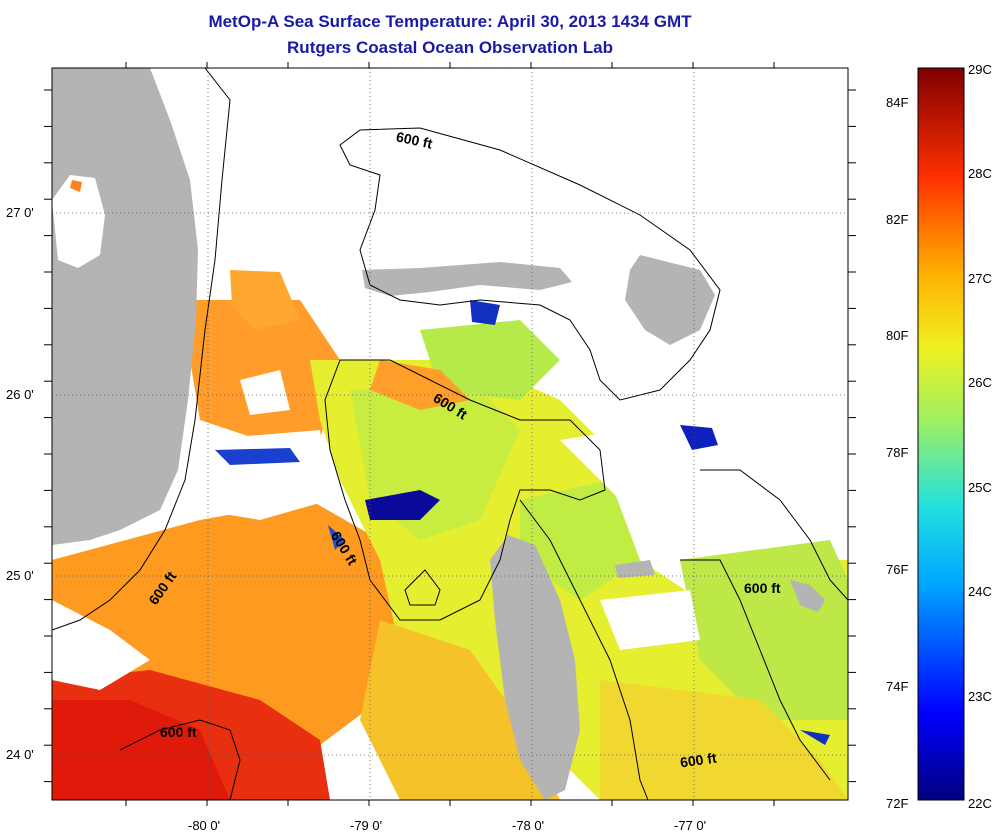 The width and height of the screenshot is (1000, 840). I want to click on colorbar-f-label: 76F, so click(897, 569).